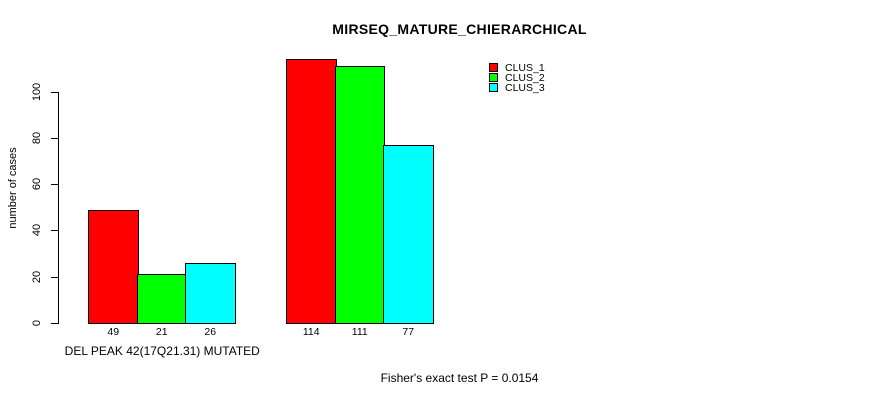 The image size is (890, 400). I want to click on y-tick-label: 100, so click(37, 91).